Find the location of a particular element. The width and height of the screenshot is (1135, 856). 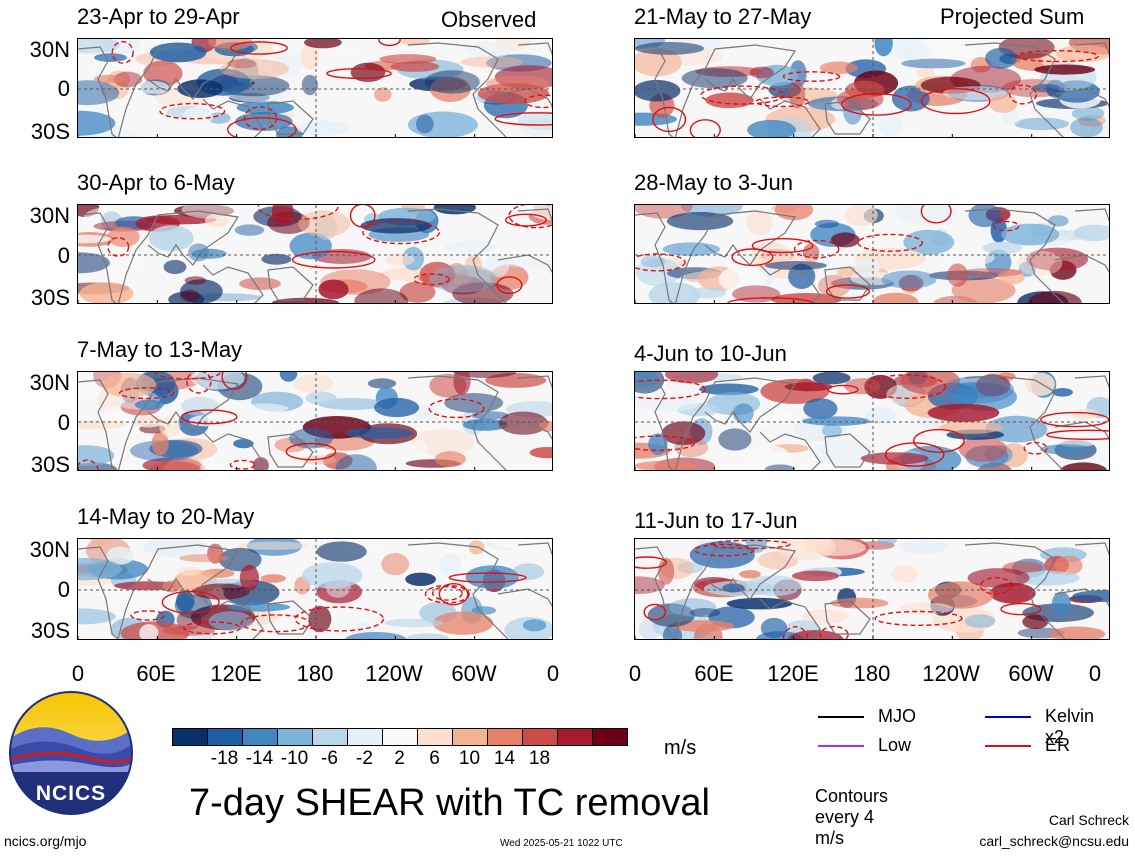

legend-contours-note: Contours every 4 m/s is located at coordinates (852, 817).